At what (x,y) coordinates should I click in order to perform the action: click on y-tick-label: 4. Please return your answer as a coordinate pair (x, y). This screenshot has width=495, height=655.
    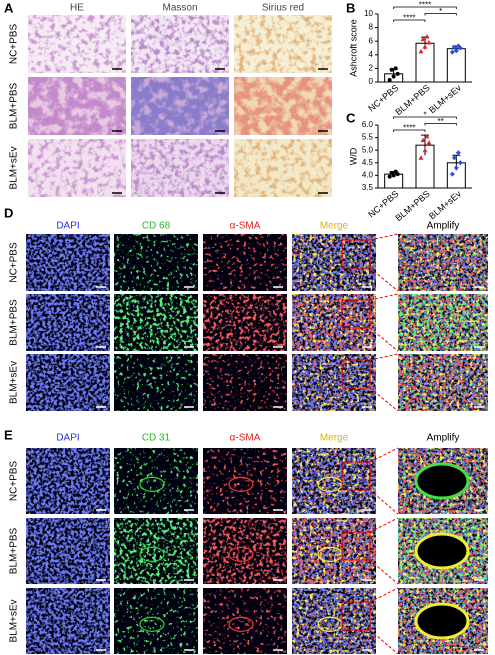
    Looking at the image, I should click on (371, 54).